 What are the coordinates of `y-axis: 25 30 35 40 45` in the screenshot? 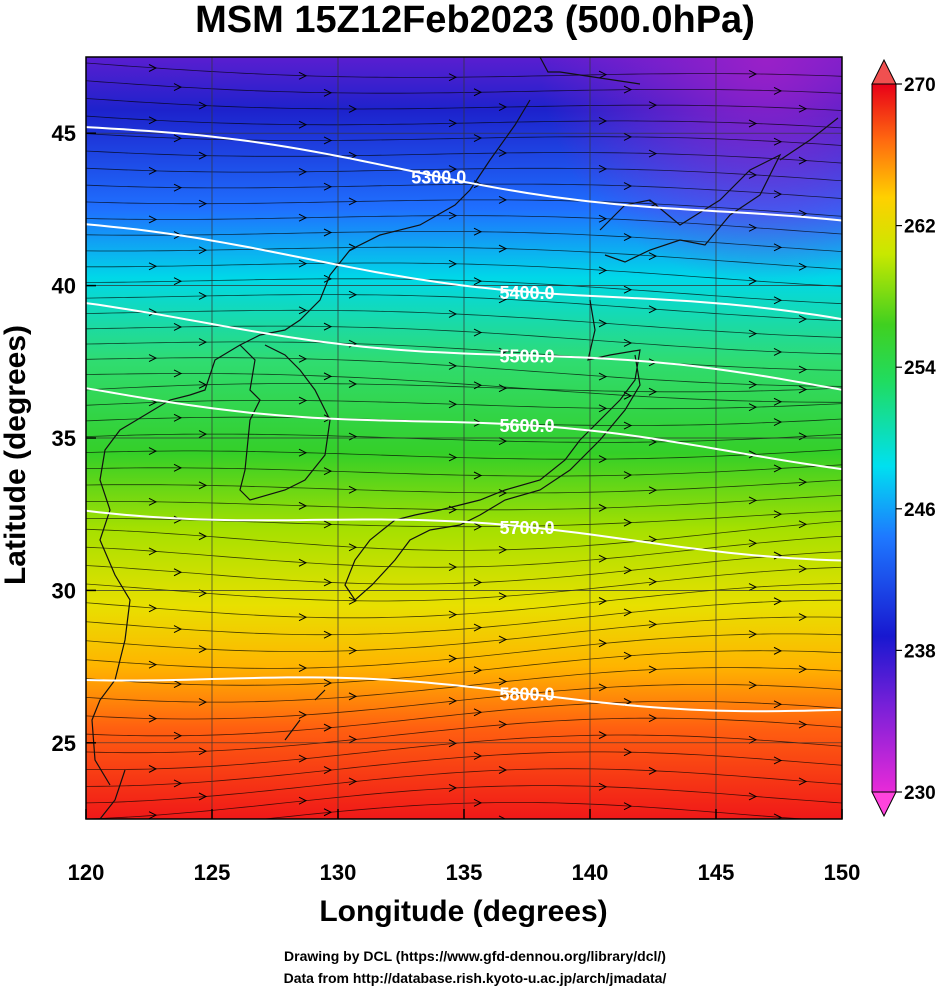 It's located at (74, 438).